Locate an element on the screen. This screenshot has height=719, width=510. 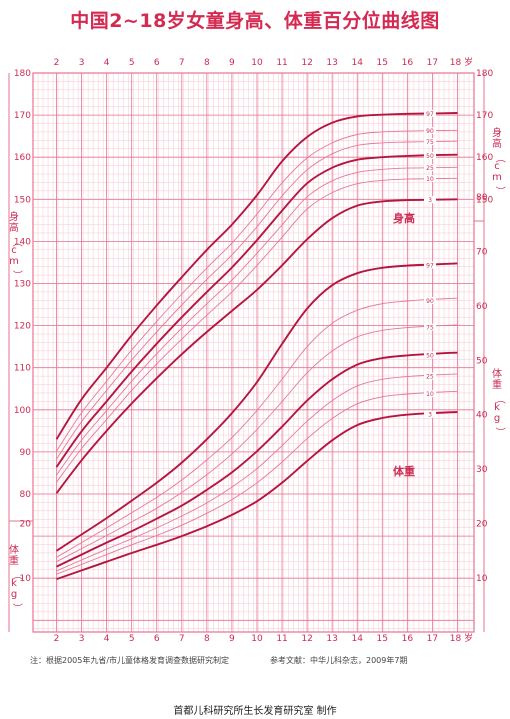
weight-y-tick-right: 20 is located at coordinates (482, 525).